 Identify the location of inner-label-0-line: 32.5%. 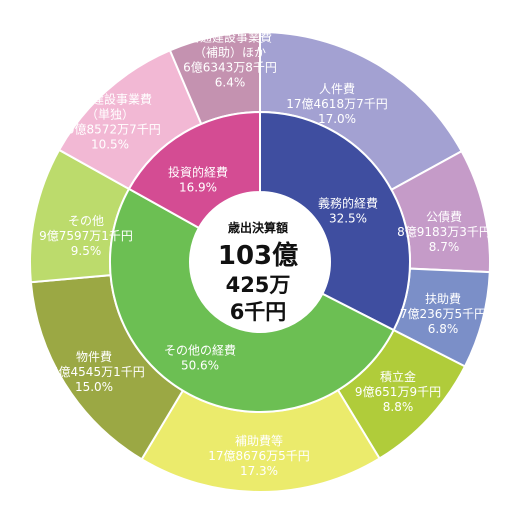
(348, 219).